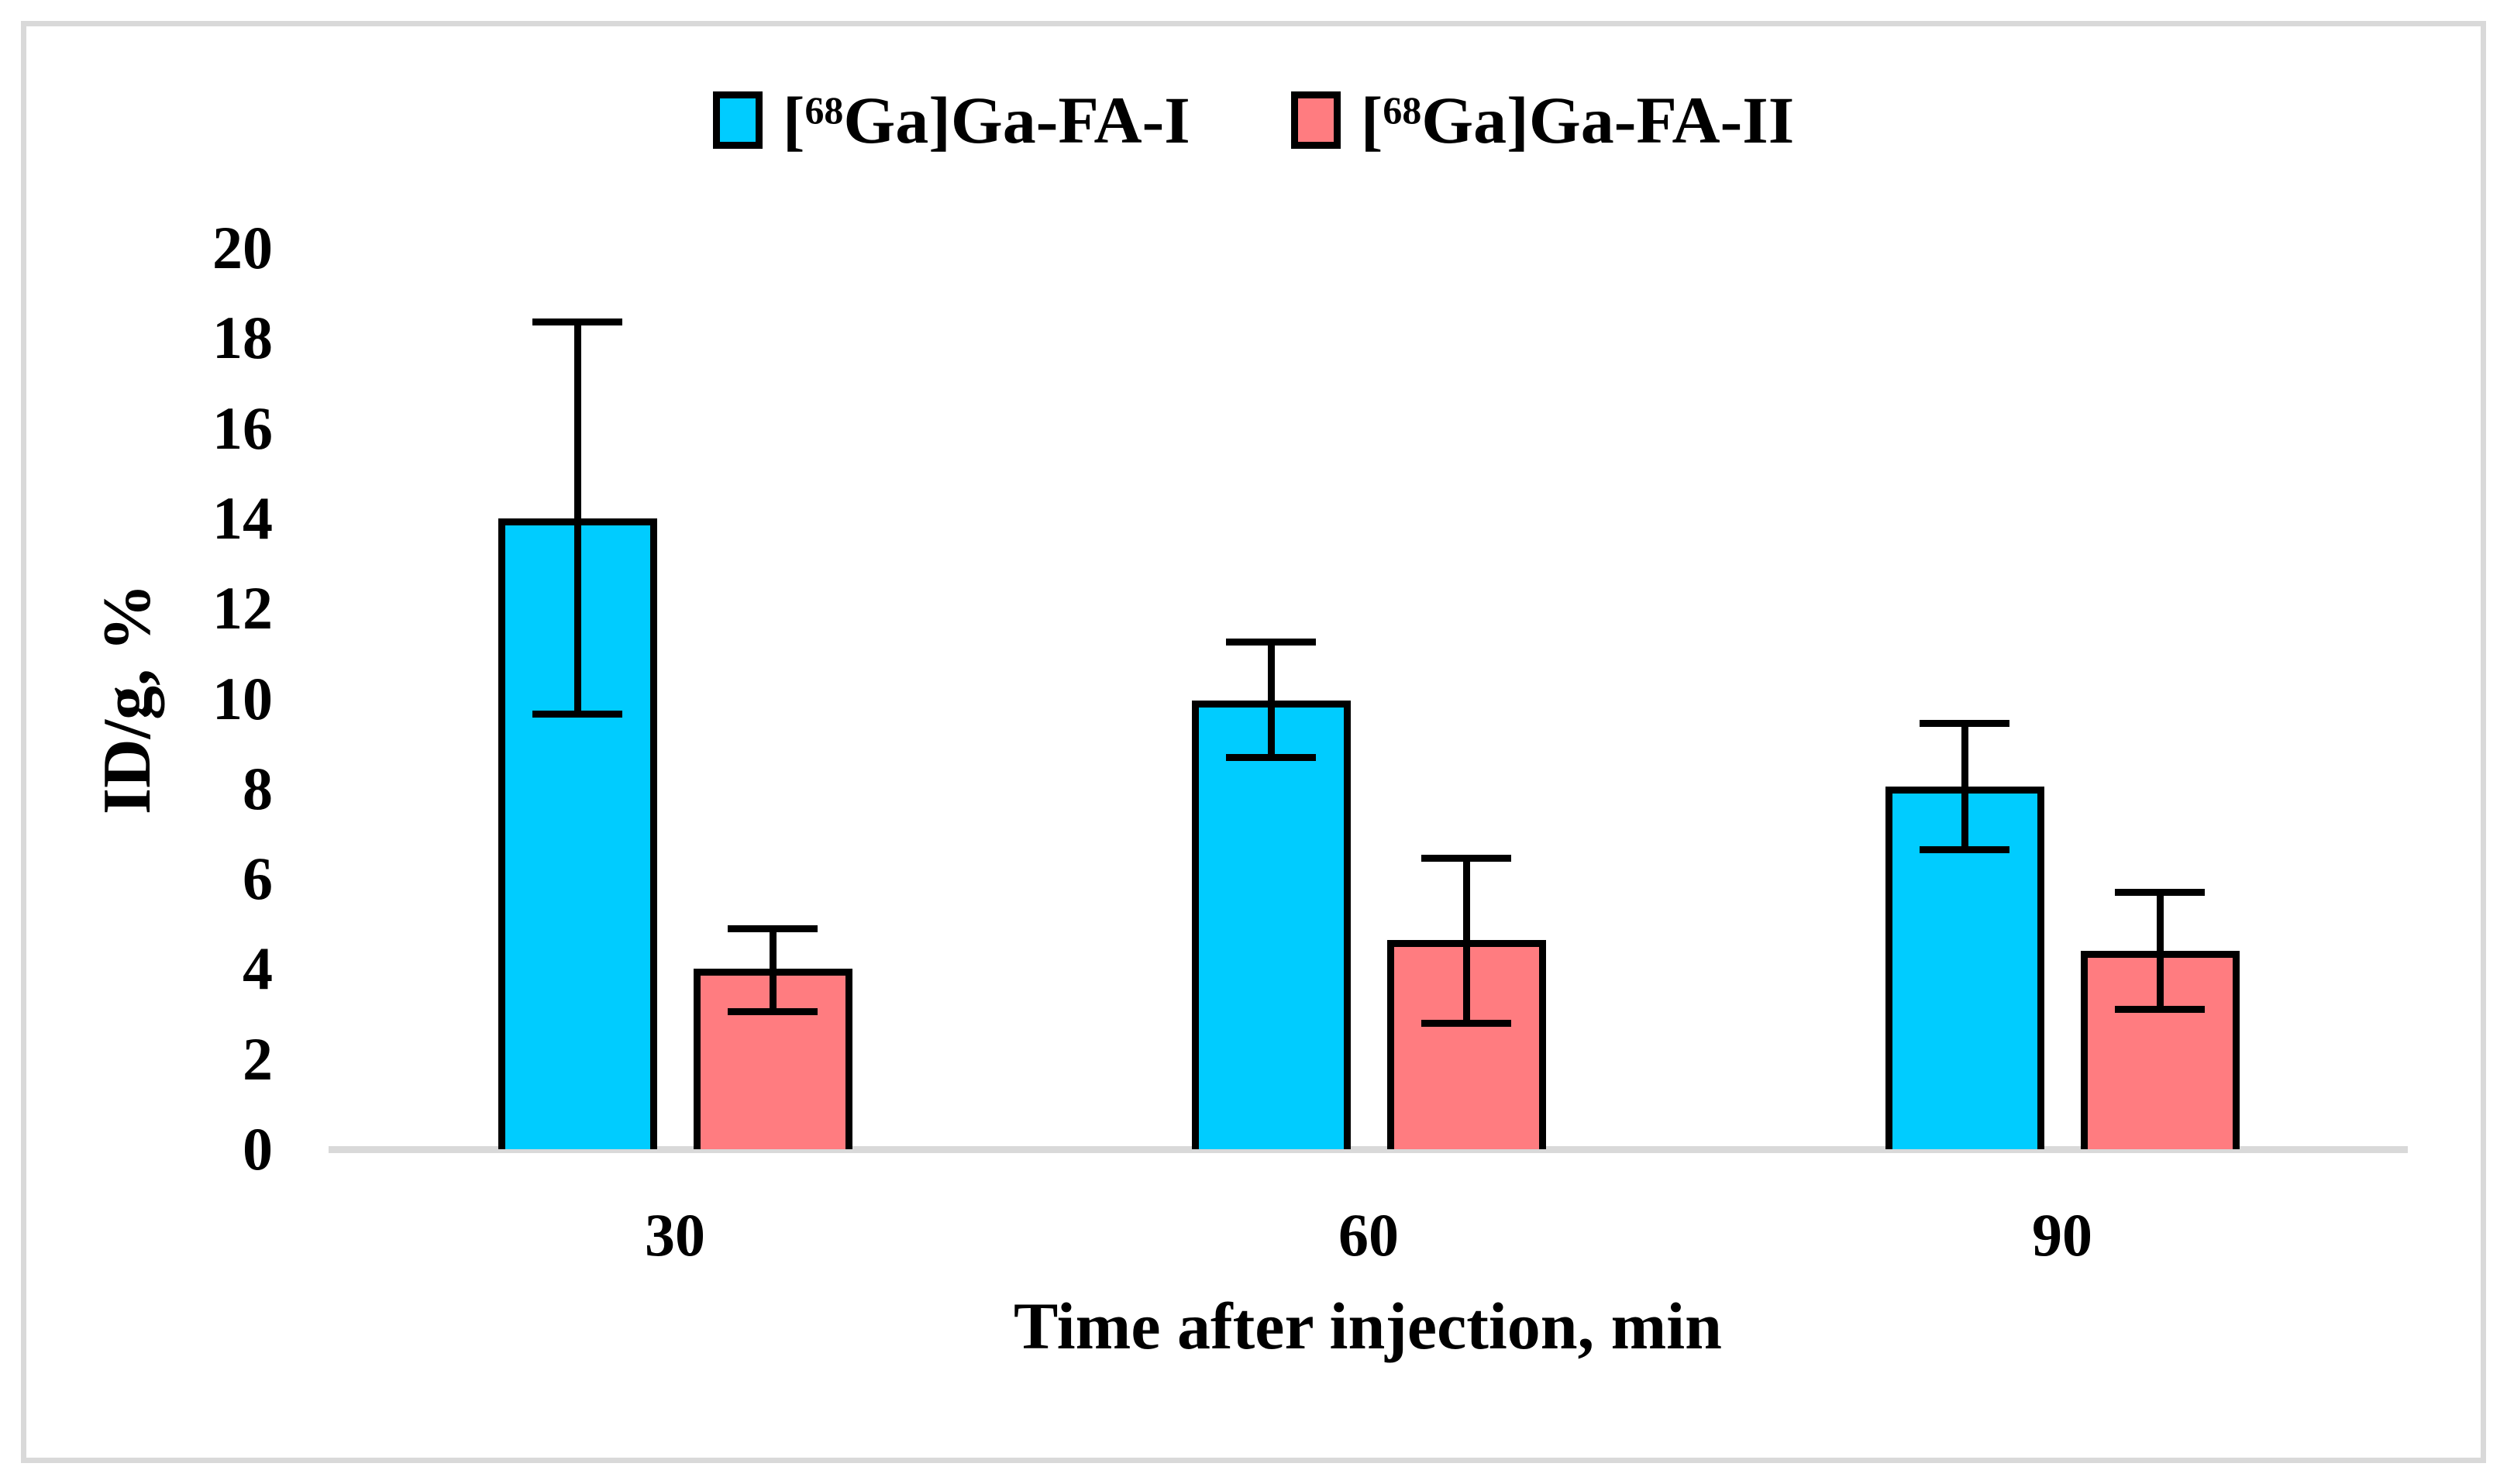 This screenshot has width=2507, height=1484. Describe the element at coordinates (242, 428) in the screenshot. I see `y-tick-label-16: 16` at that location.